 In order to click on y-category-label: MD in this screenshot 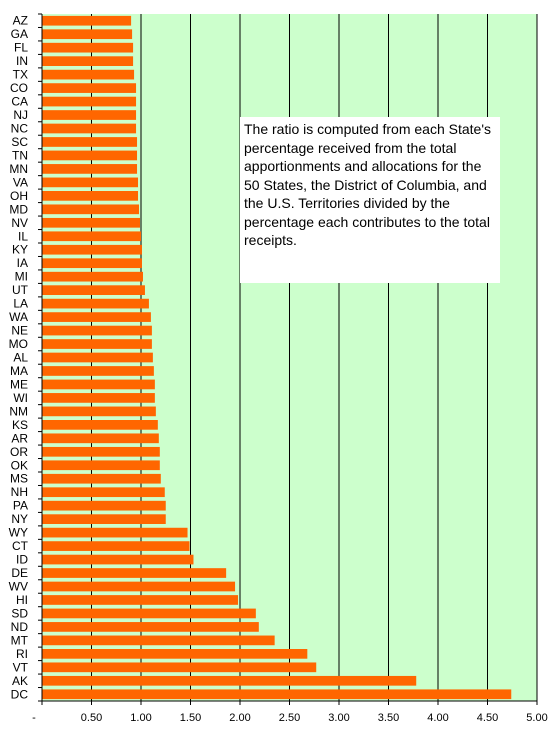, I will do `click(18, 209)`.